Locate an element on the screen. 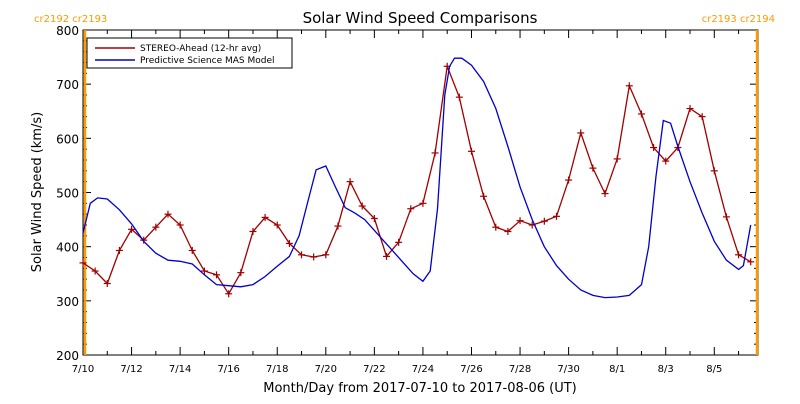 The height and width of the screenshot is (404, 800). y-tick-label: 700 is located at coordinates (67, 85).